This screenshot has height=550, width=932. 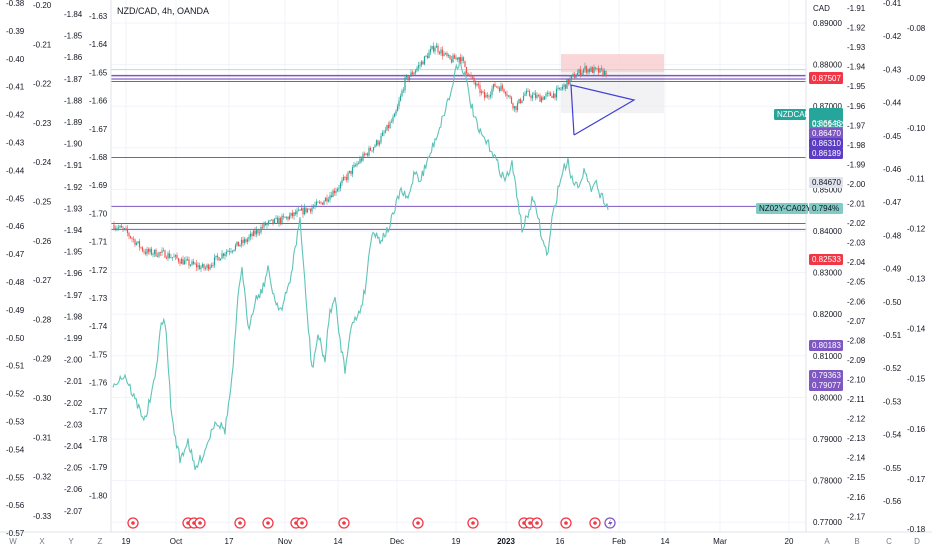 I want to click on axis-tick-label: -0.10, so click(x=916, y=128).